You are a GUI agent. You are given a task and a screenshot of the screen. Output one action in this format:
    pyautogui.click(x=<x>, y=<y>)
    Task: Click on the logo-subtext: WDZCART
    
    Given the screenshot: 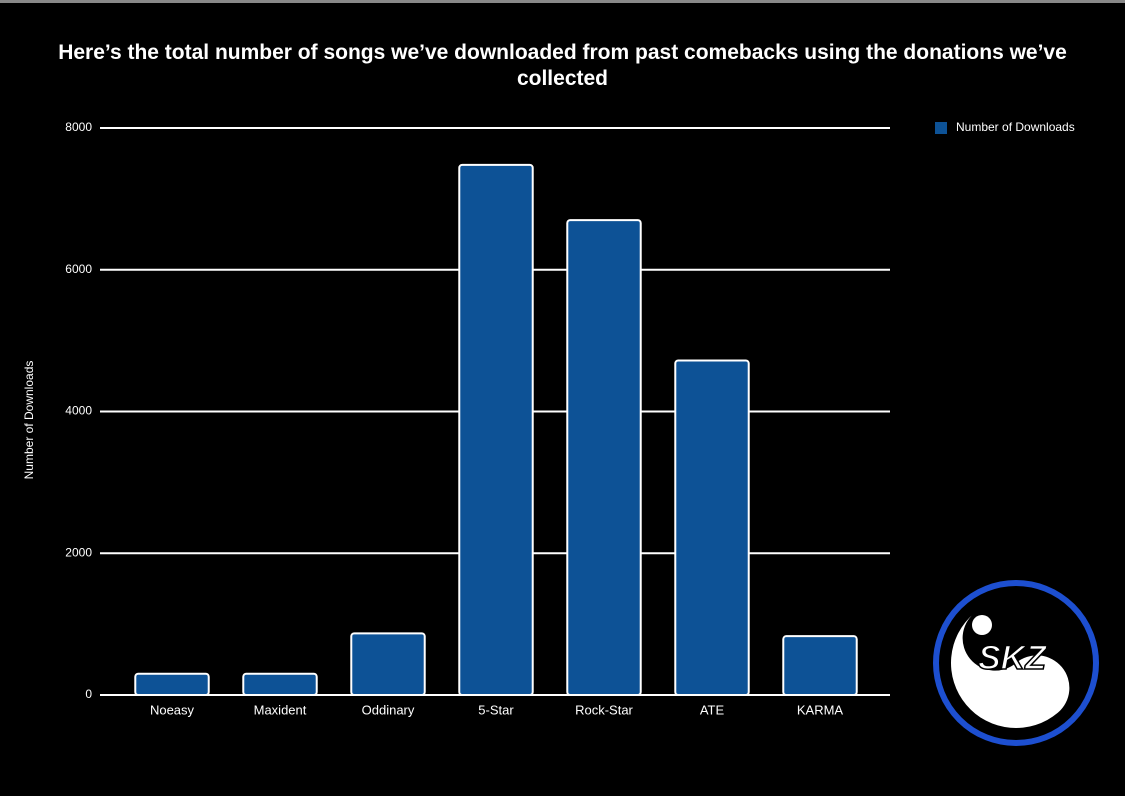 What is the action you would take?
    pyautogui.click(x=1014, y=686)
    